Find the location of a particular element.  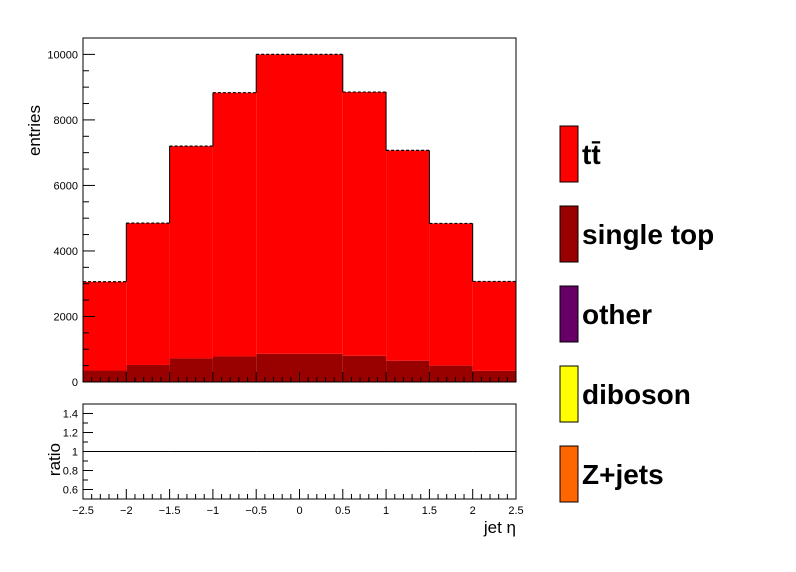

bar-tt--7 is located at coordinates (408, 255).